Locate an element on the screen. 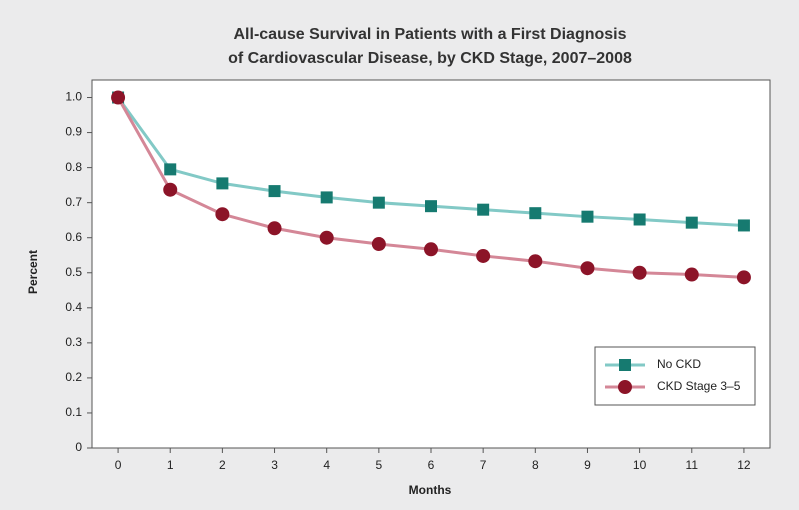  legend-label: CKD Stage 3–5 is located at coordinates (699, 386).